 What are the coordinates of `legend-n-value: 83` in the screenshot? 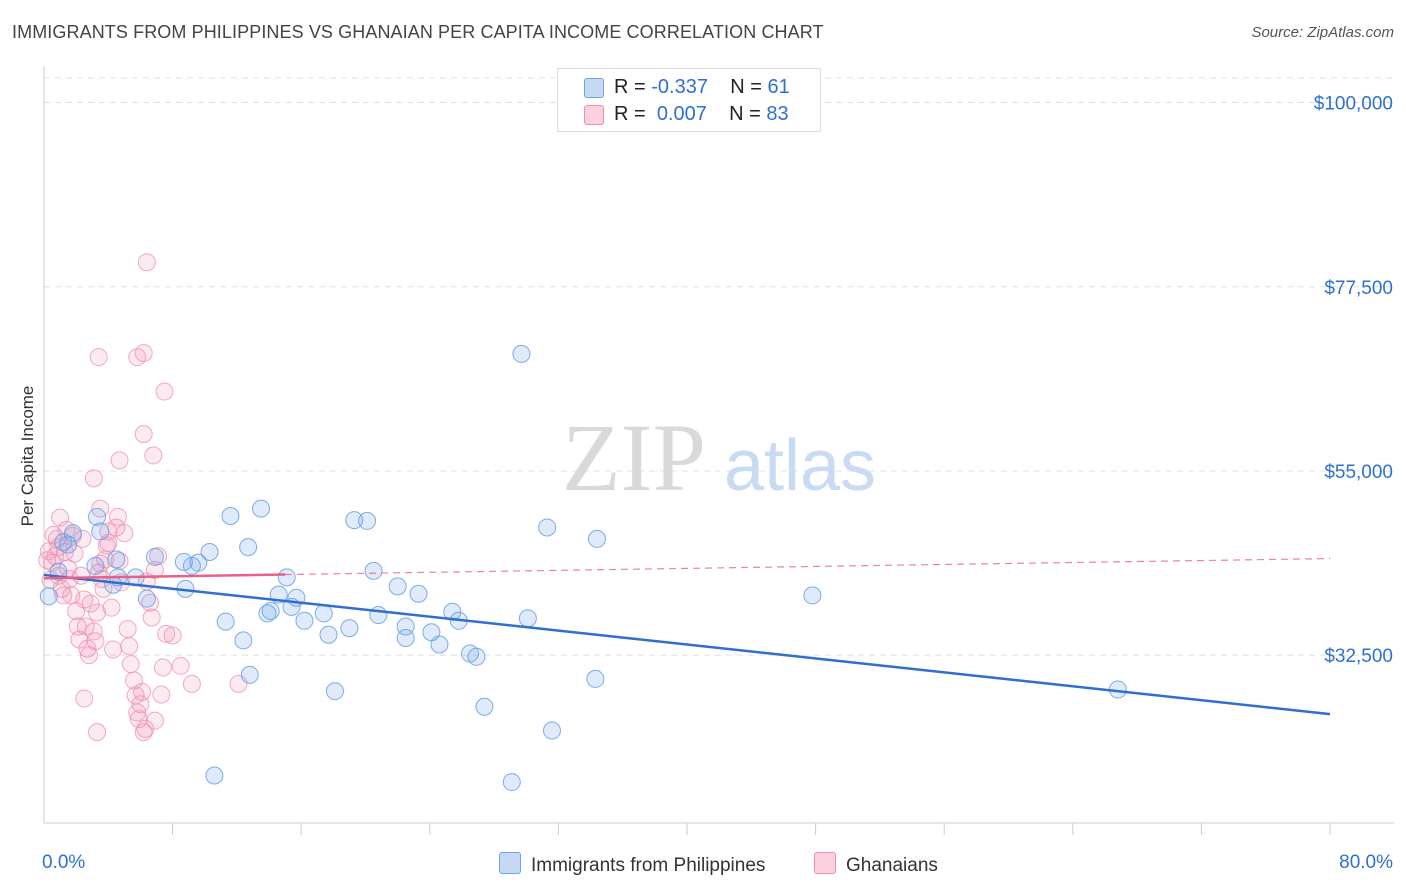 It's located at (777, 114).